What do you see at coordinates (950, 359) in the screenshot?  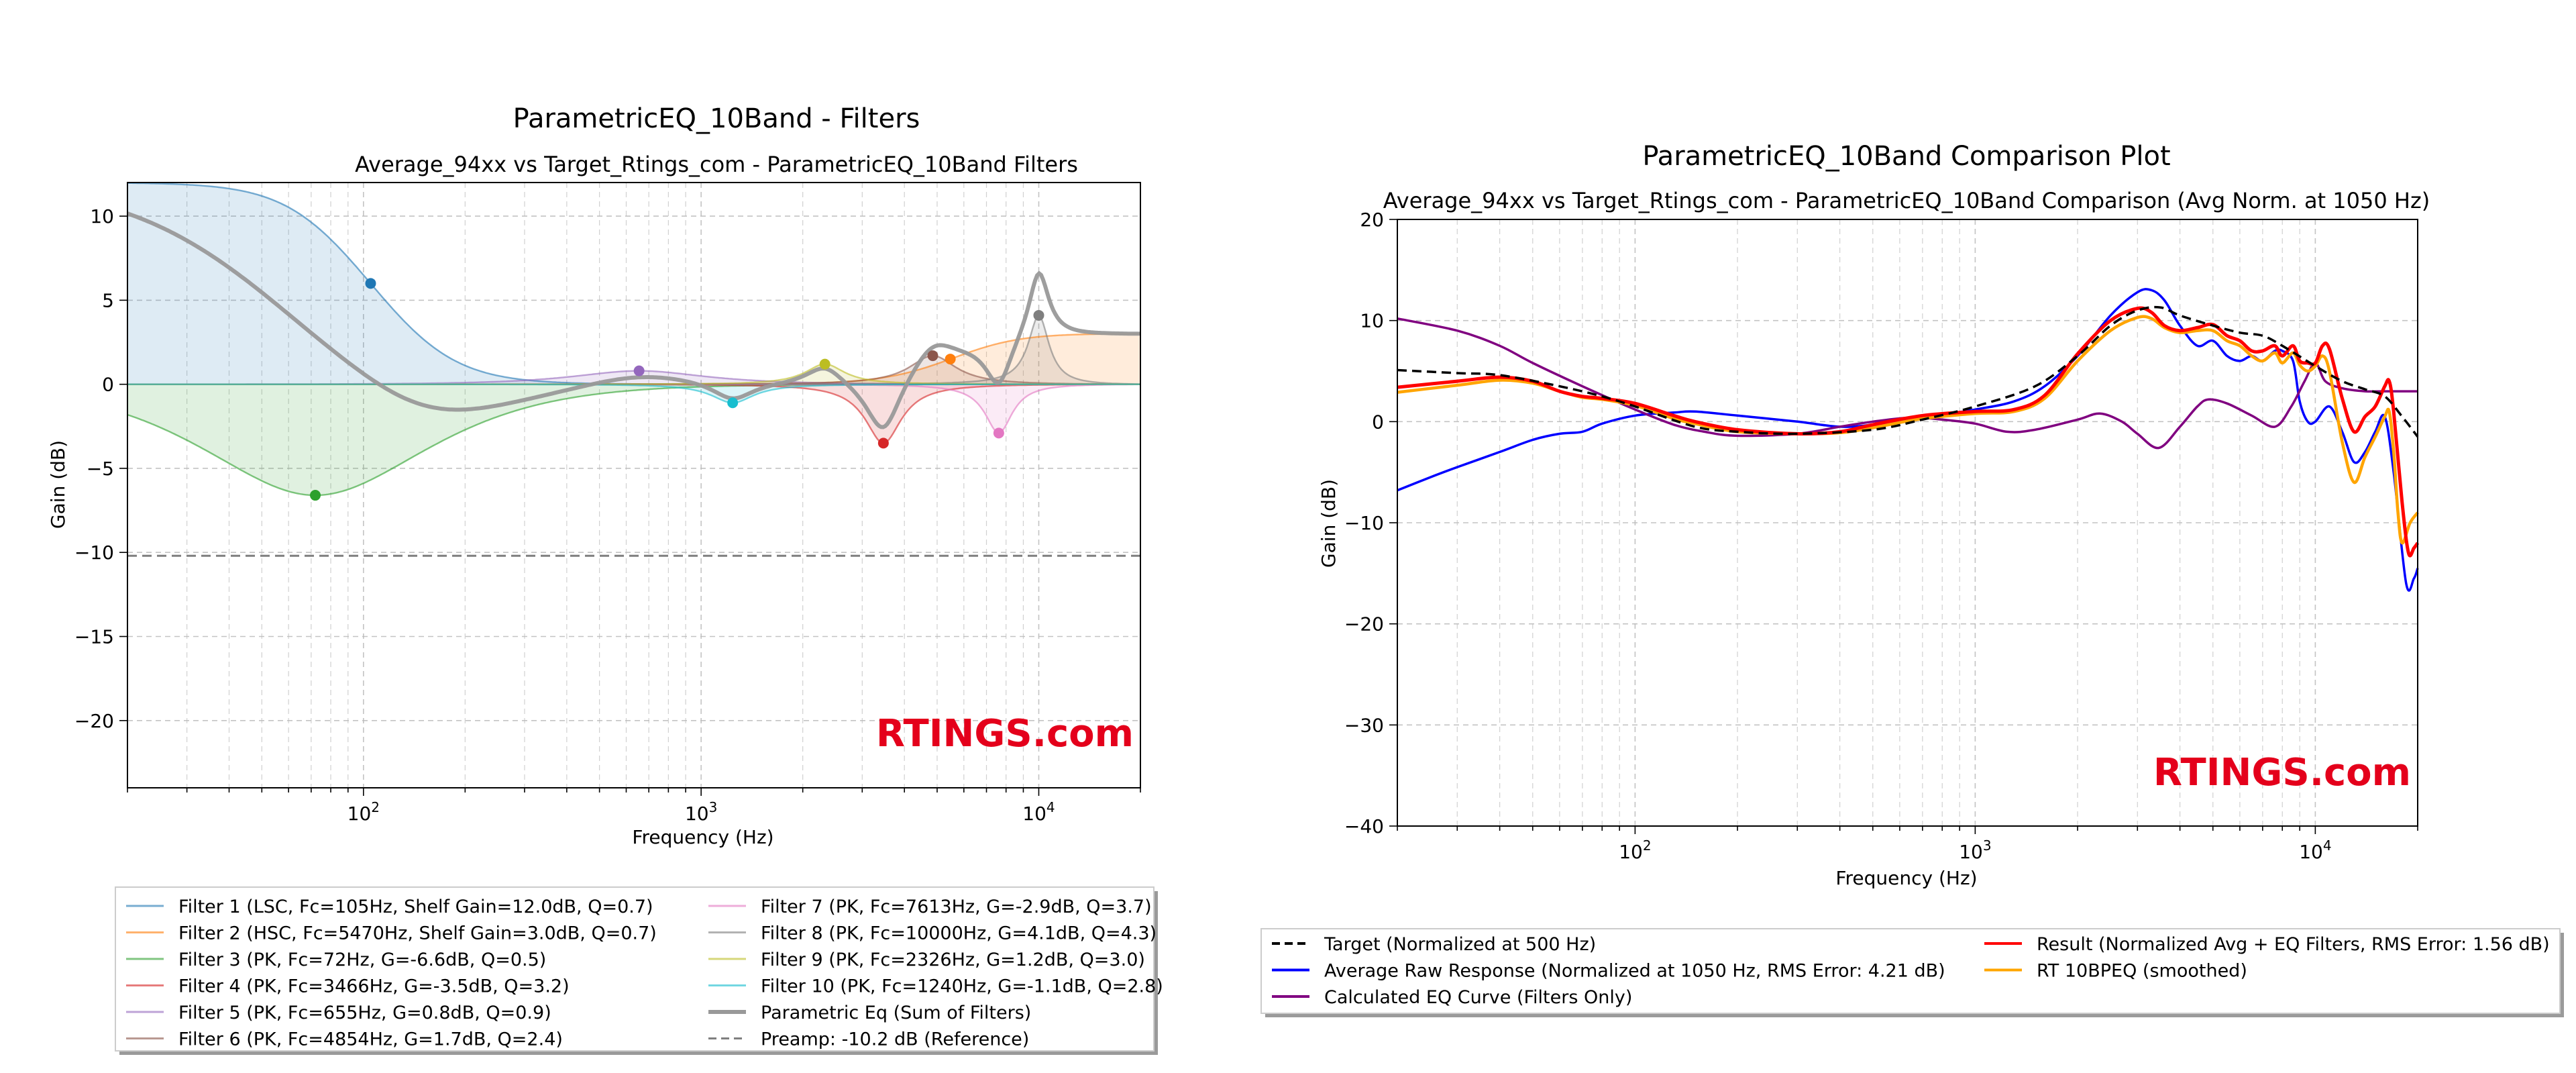 I see `filter-2-marker` at bounding box center [950, 359].